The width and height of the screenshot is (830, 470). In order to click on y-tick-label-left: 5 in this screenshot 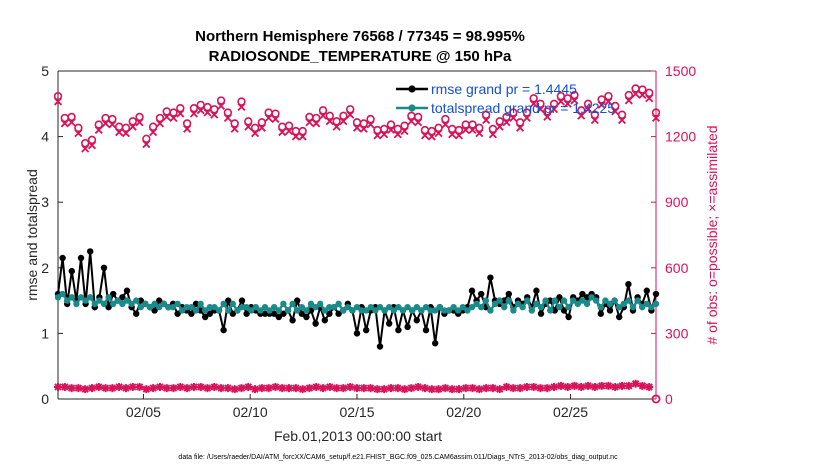, I will do `click(45, 71)`.